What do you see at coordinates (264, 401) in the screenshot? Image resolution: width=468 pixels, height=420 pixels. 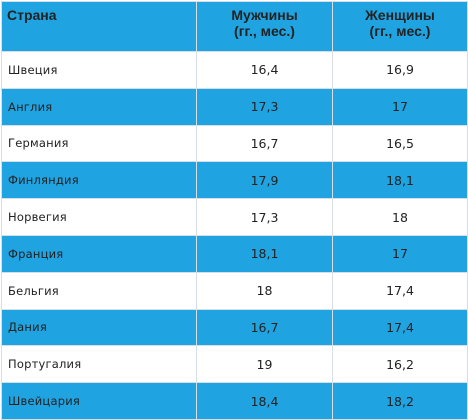 I see `men-cell: 18,4` at bounding box center [264, 401].